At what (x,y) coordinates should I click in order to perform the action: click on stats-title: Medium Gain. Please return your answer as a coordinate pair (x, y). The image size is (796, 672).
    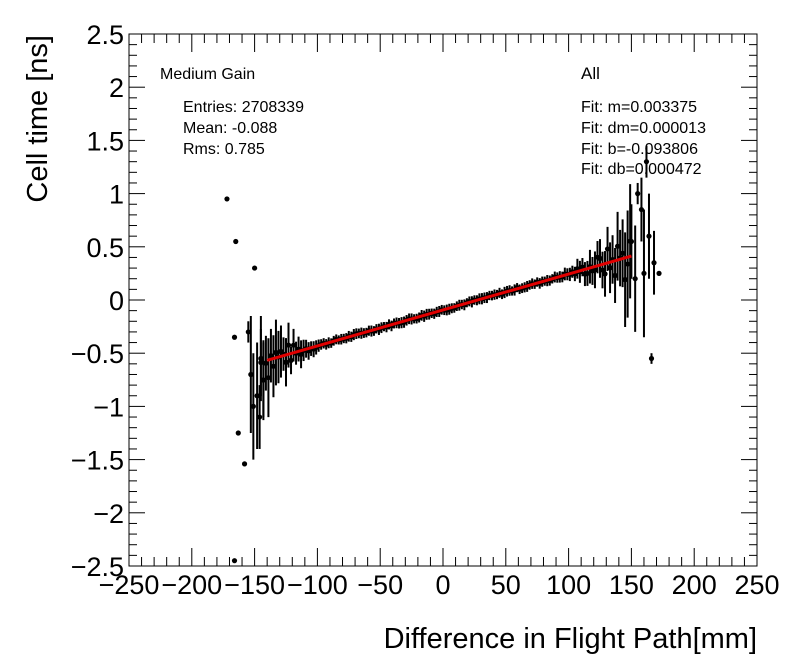
    Looking at the image, I should click on (207, 74).